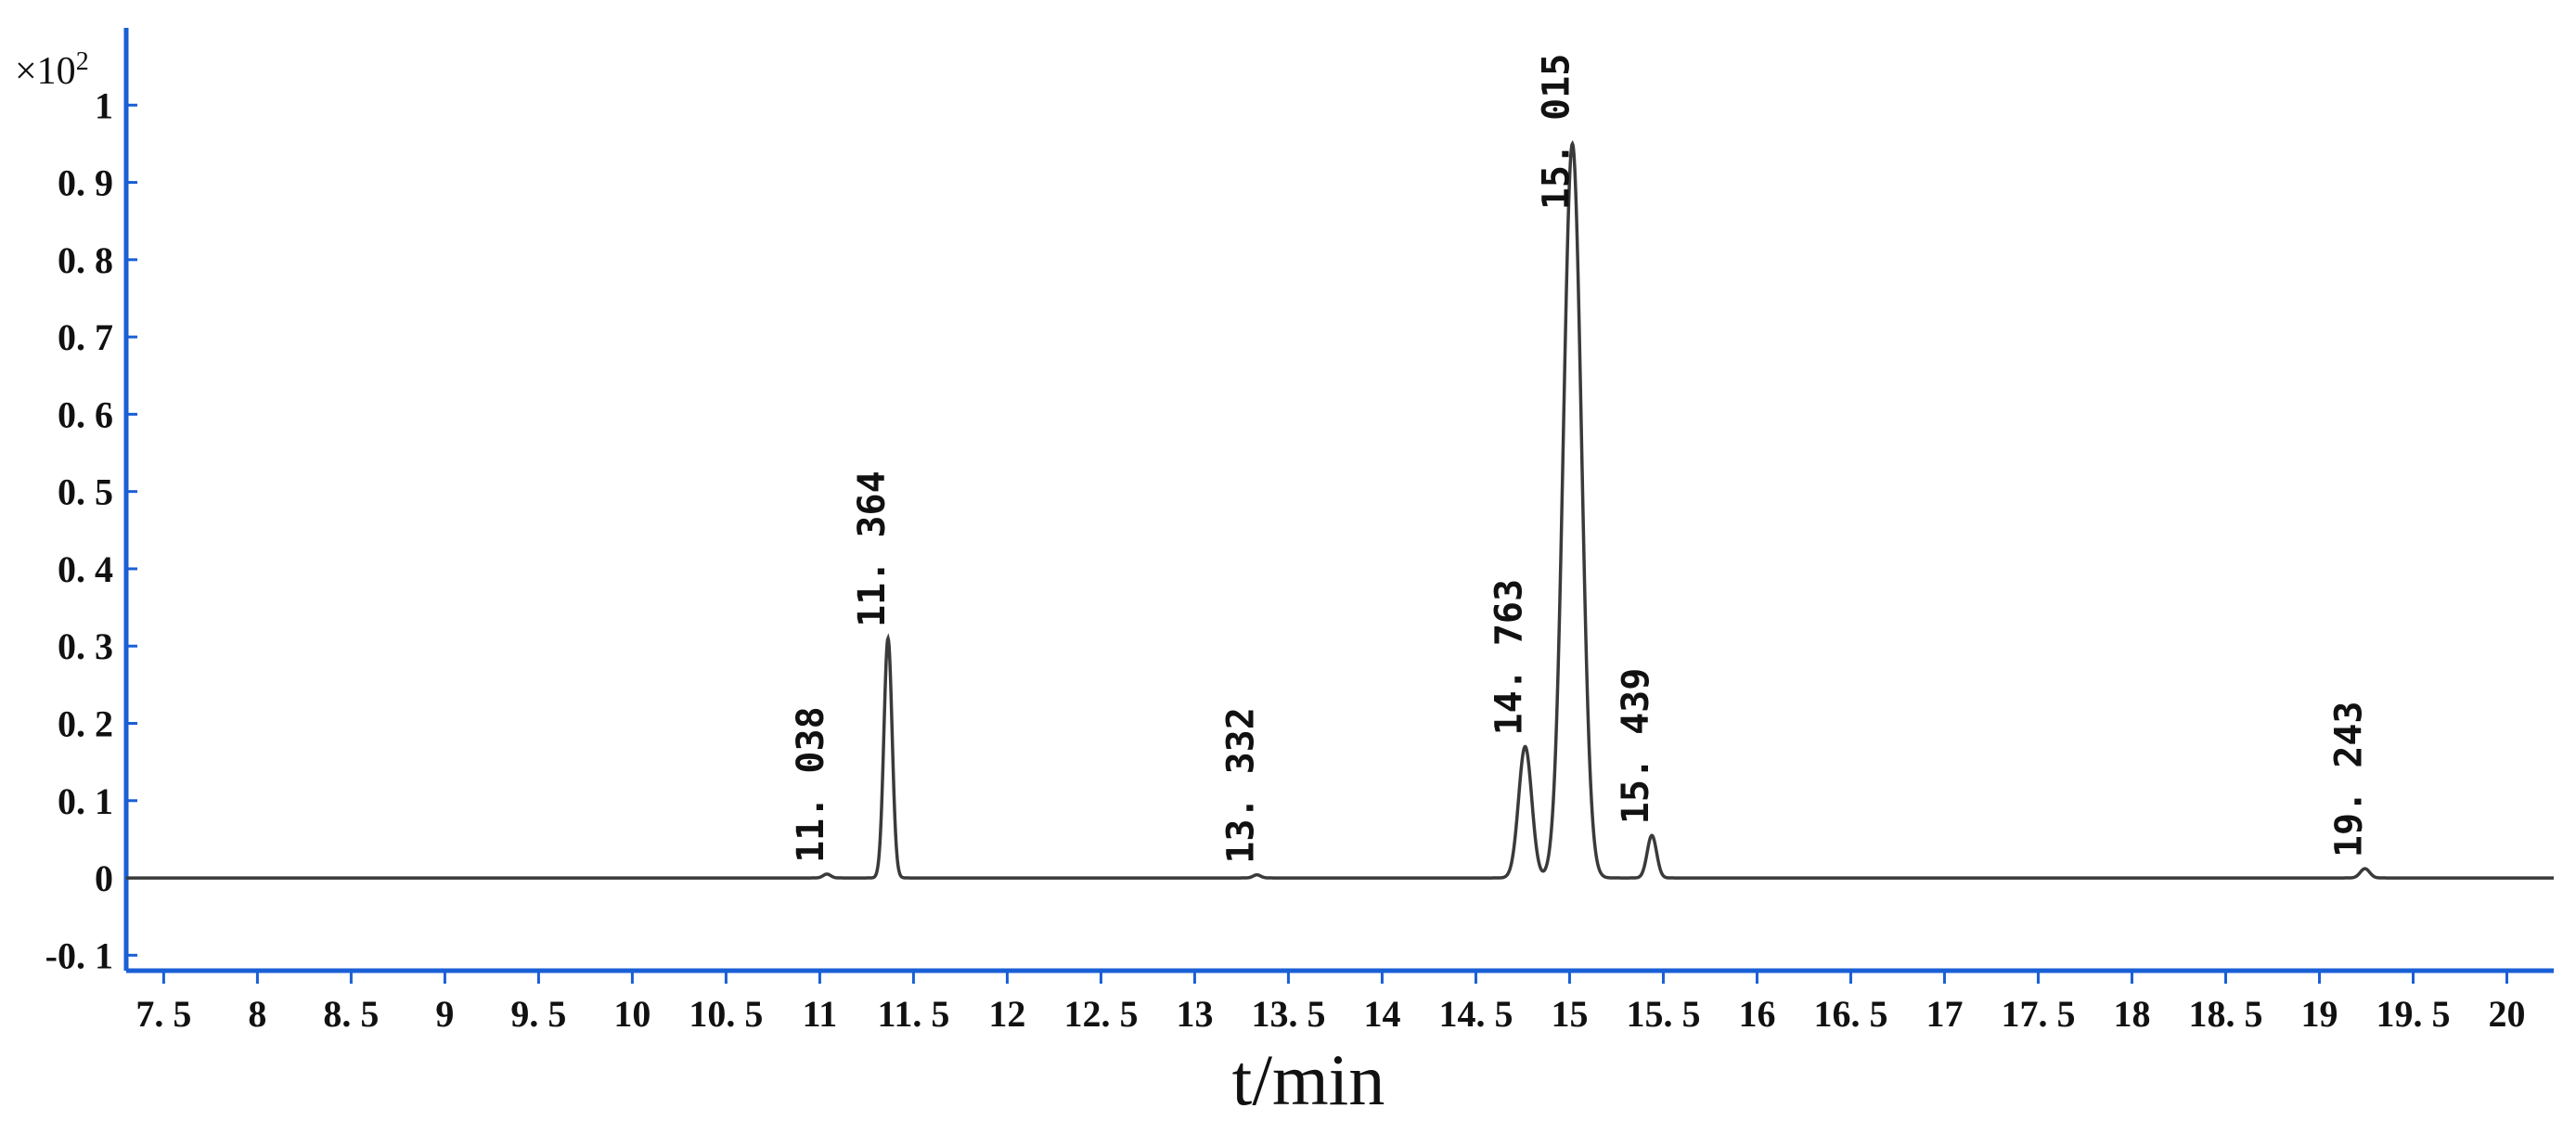  I want to click on x-tick-label: 19, so click(2319, 1014).